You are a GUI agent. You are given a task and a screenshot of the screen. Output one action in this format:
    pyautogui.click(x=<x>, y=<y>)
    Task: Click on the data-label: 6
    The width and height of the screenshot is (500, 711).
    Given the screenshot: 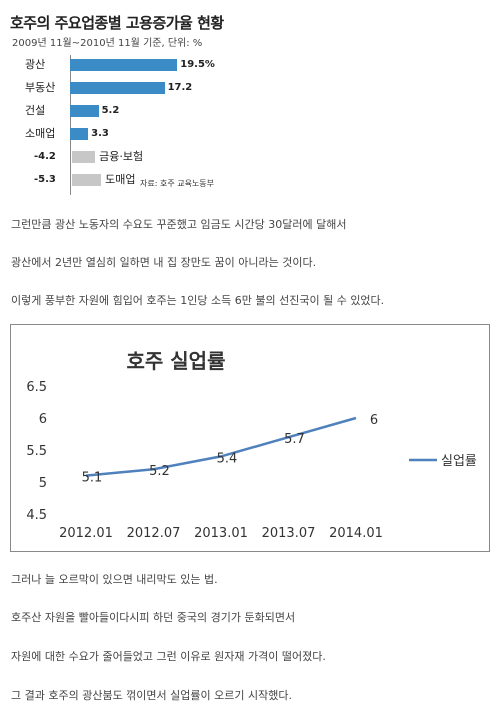 What is the action you would take?
    pyautogui.click(x=374, y=420)
    